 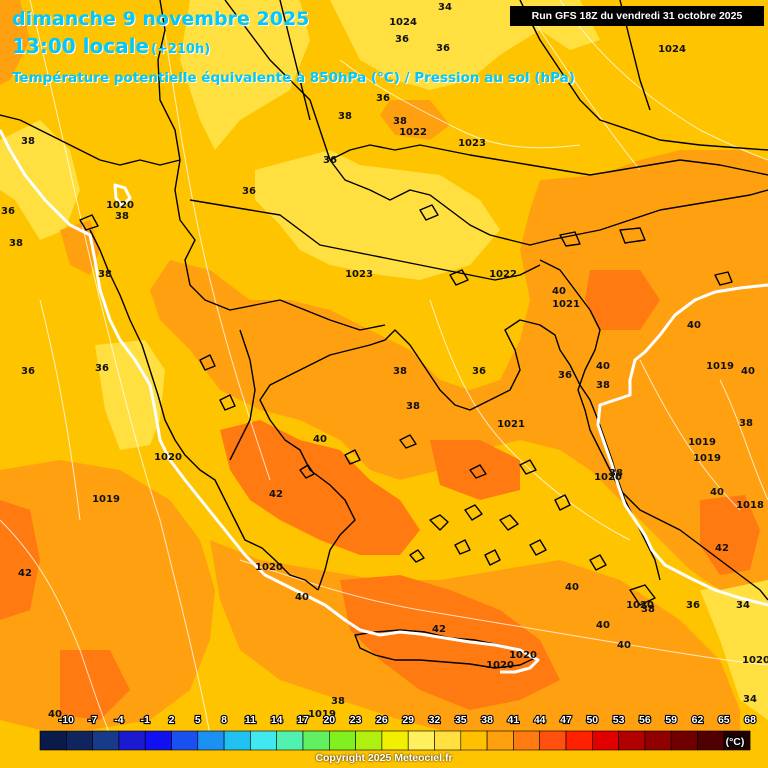 What do you see at coordinates (750, 720) in the screenshot?
I see `colorbar-tick-label: 68` at bounding box center [750, 720].